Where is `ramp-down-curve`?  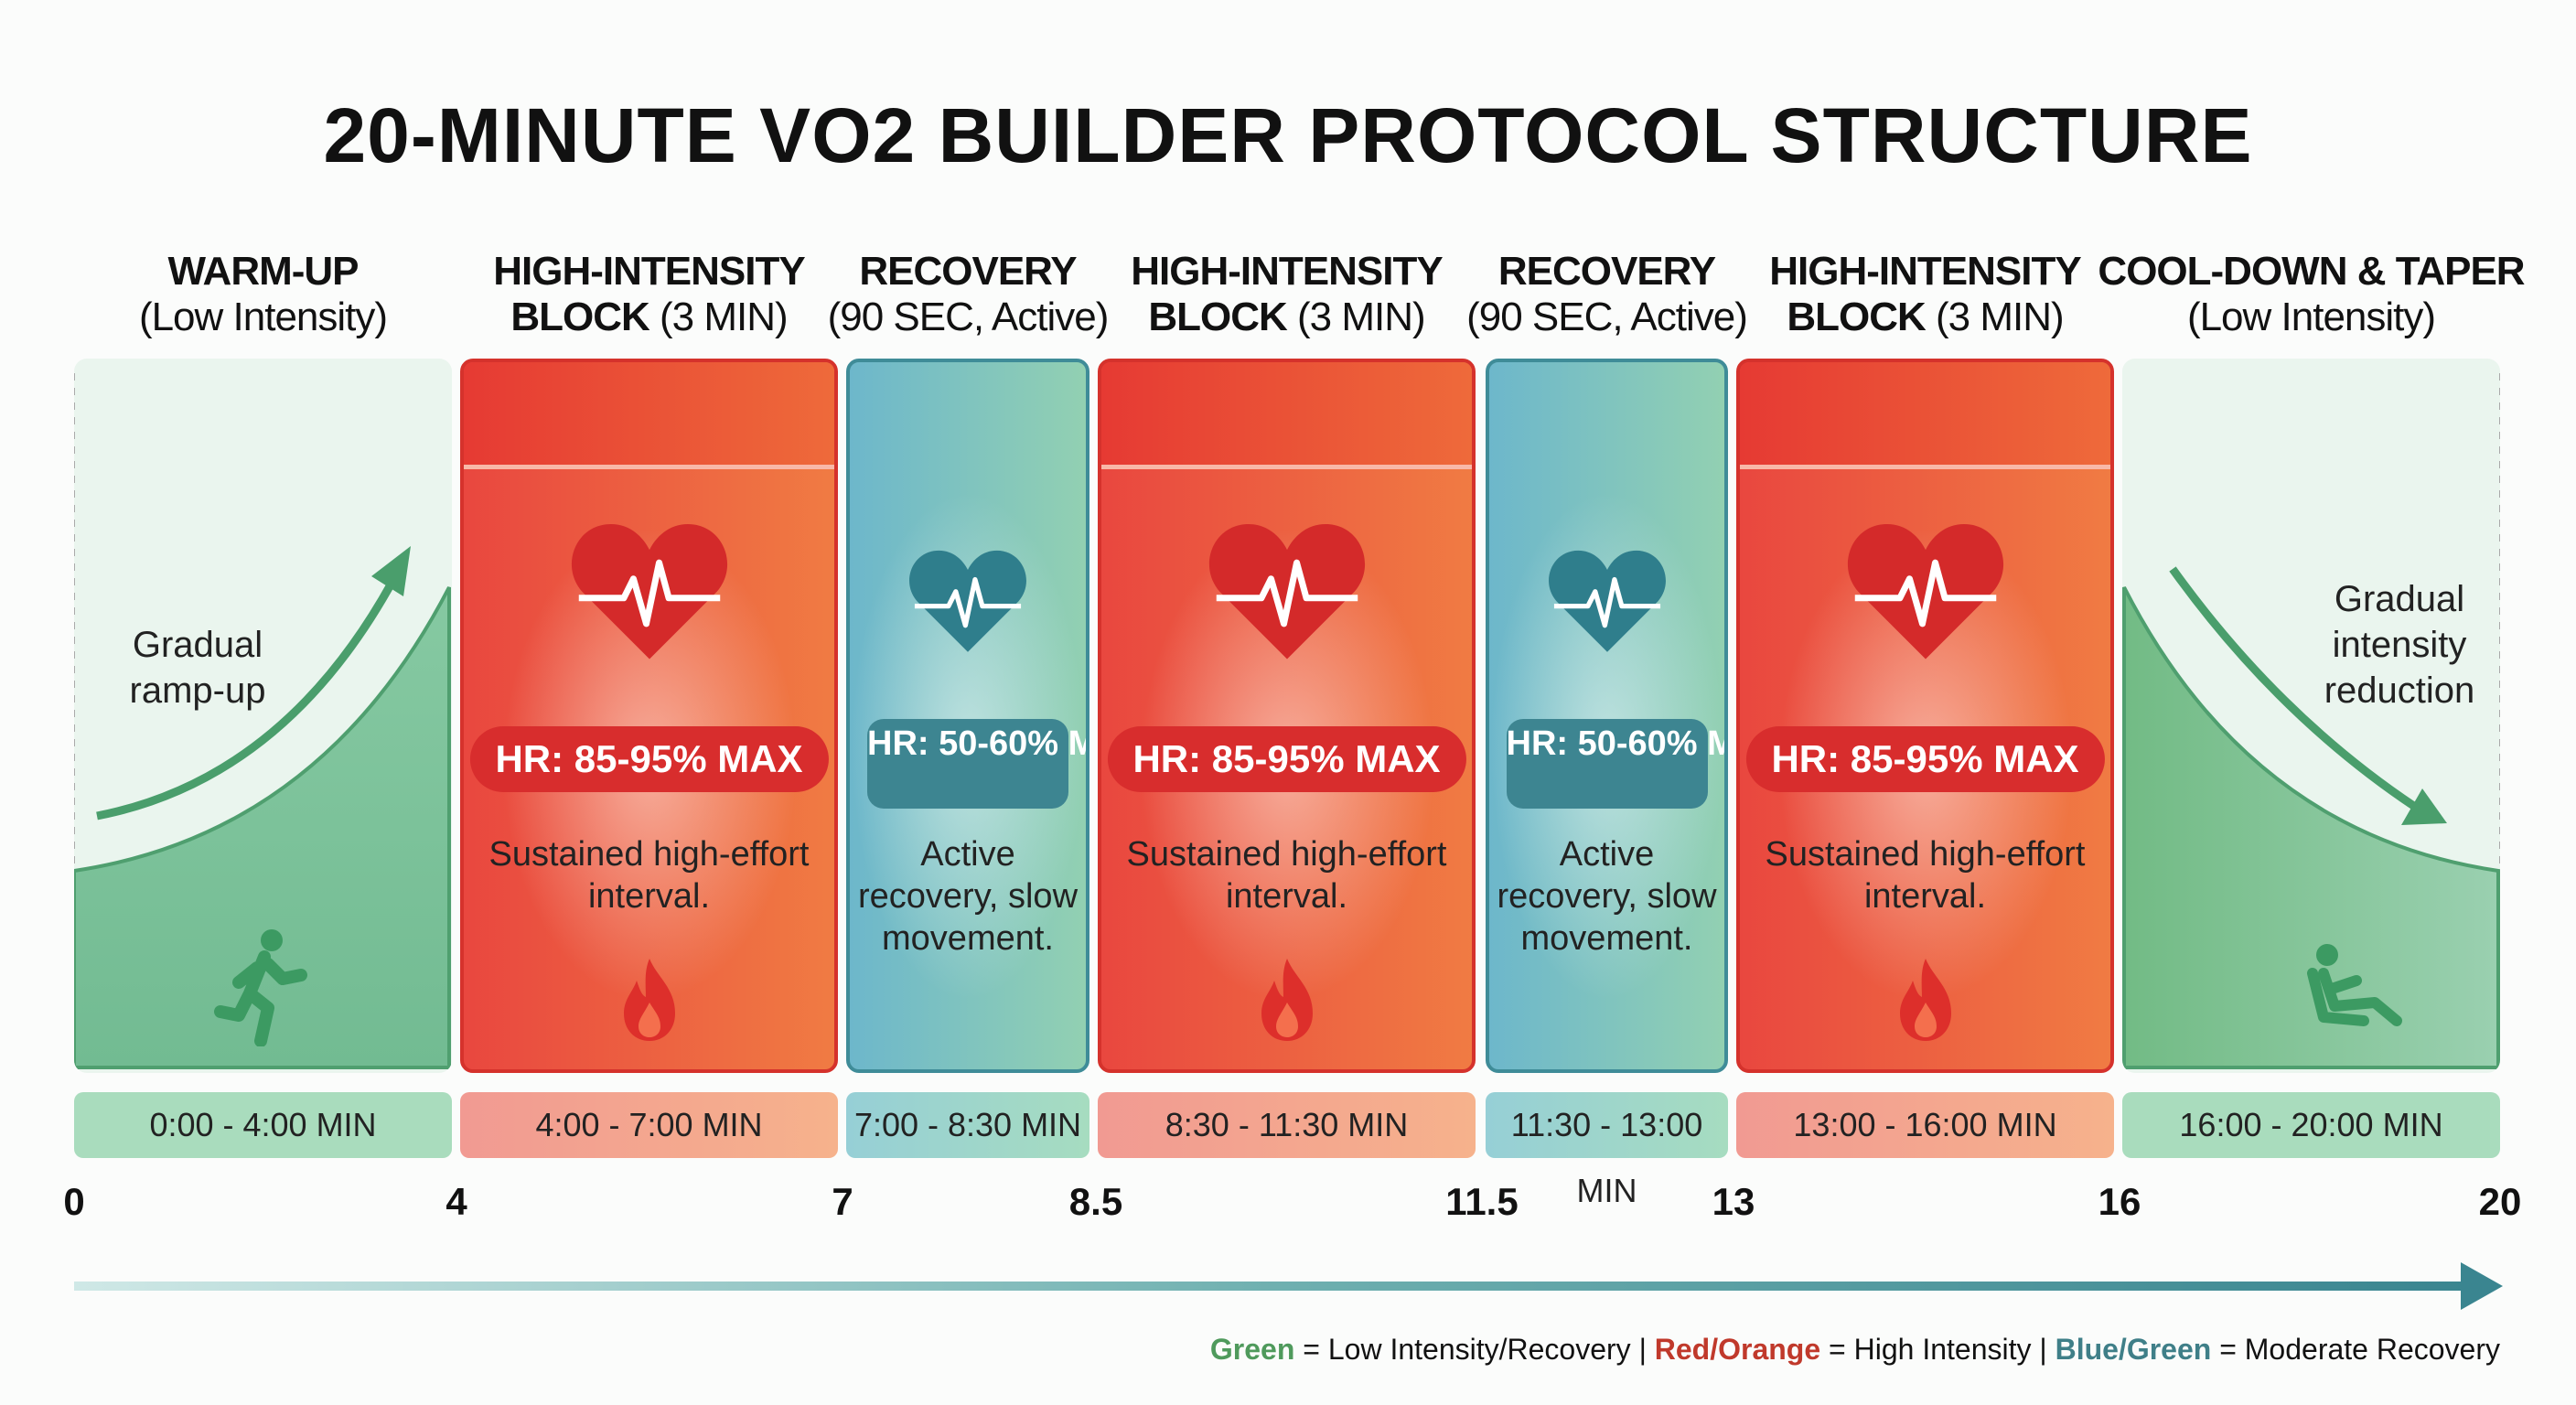 ramp-down-curve is located at coordinates (2311, 716).